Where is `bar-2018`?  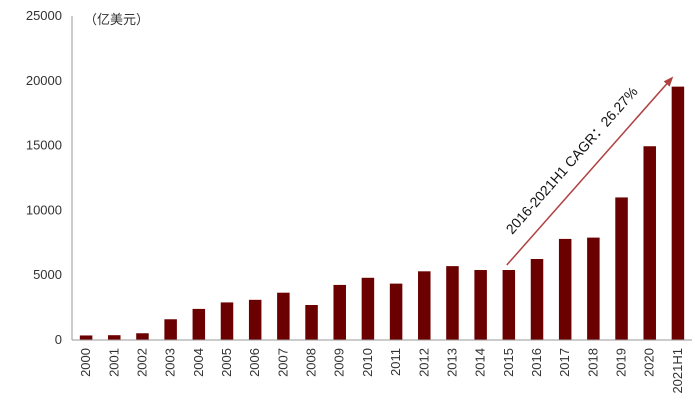
bar-2018 is located at coordinates (593, 288).